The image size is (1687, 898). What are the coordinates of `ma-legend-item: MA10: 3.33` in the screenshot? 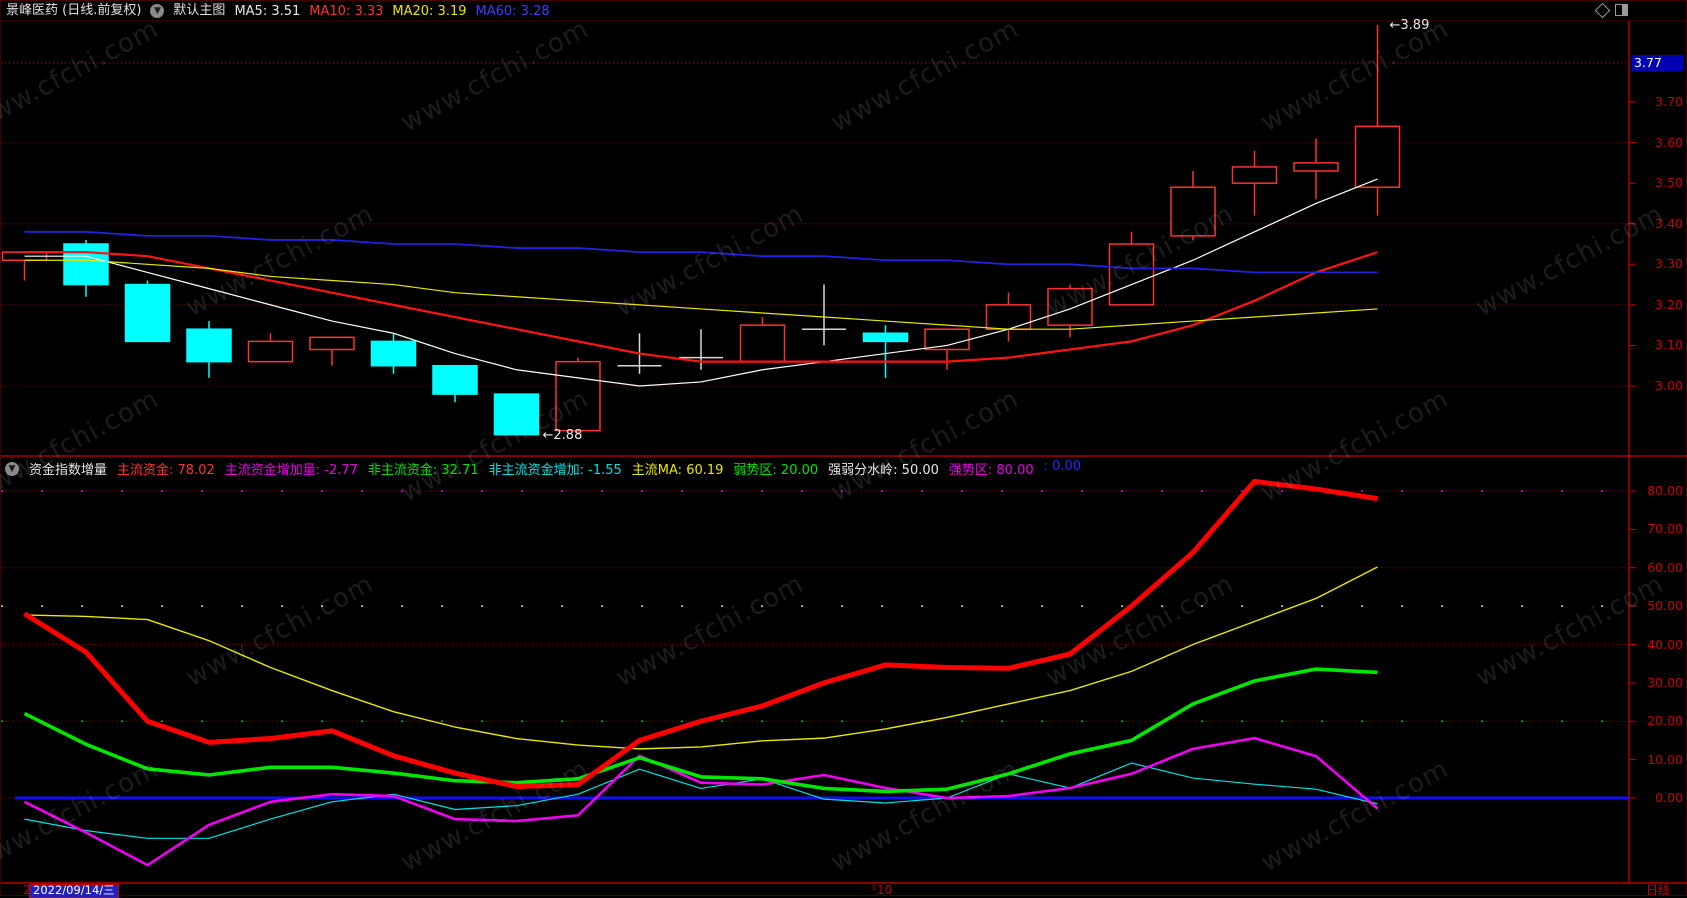 It's located at (346, 11).